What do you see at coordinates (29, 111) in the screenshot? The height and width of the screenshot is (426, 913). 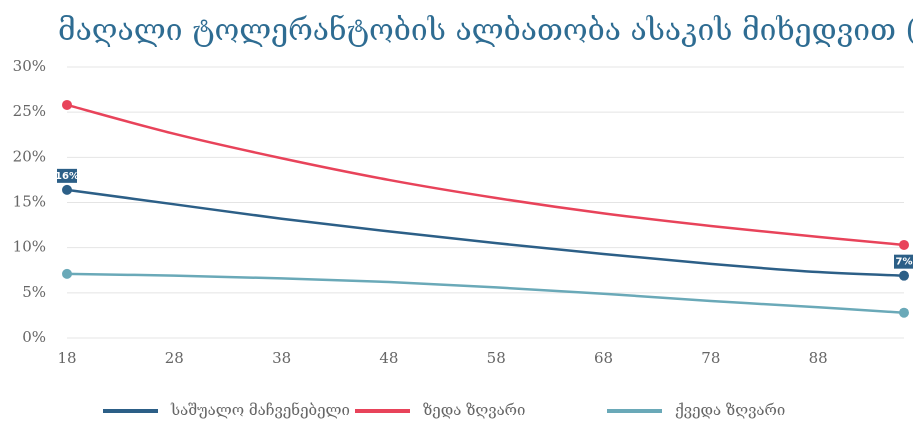 I see `y-tick-label: 25%` at bounding box center [29, 111].